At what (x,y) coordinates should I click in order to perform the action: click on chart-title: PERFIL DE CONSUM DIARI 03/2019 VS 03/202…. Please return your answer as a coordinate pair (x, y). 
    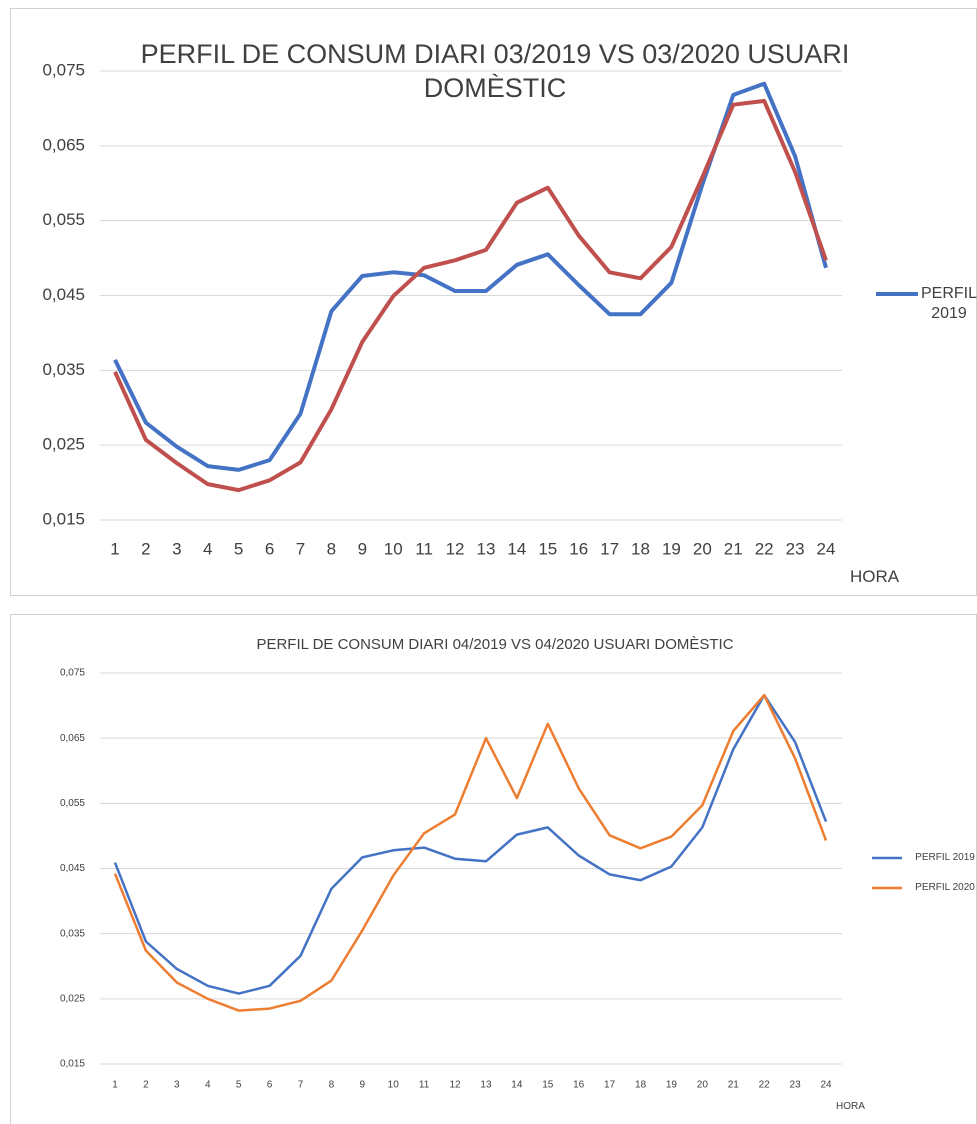
    Looking at the image, I should click on (495, 71).